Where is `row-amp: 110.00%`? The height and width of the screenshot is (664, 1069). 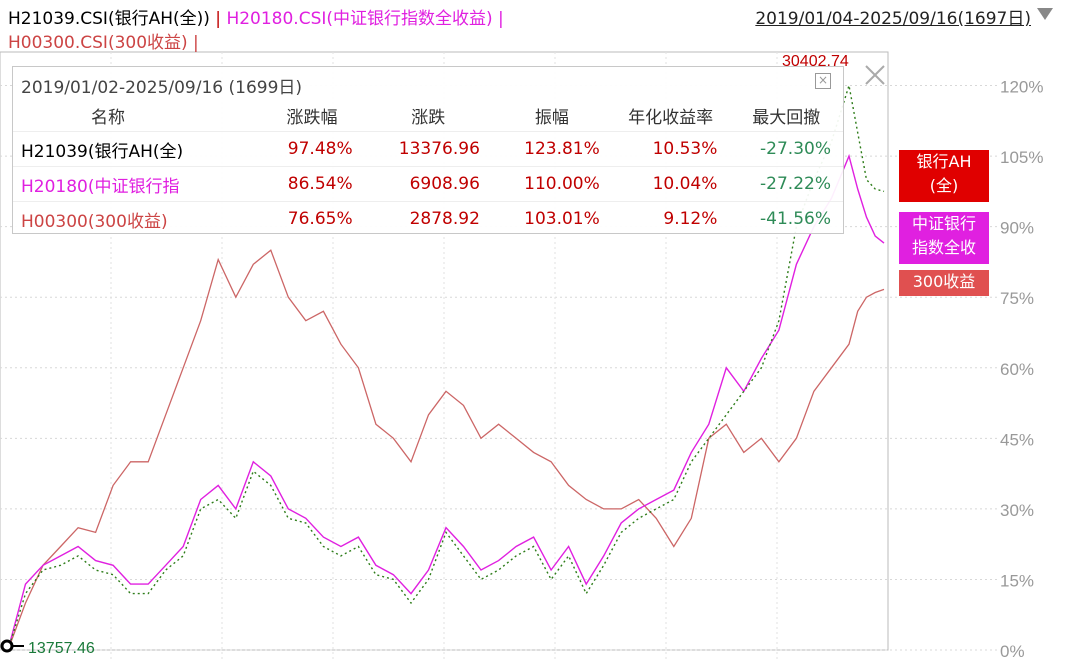 row-amp: 110.00% is located at coordinates (551, 184).